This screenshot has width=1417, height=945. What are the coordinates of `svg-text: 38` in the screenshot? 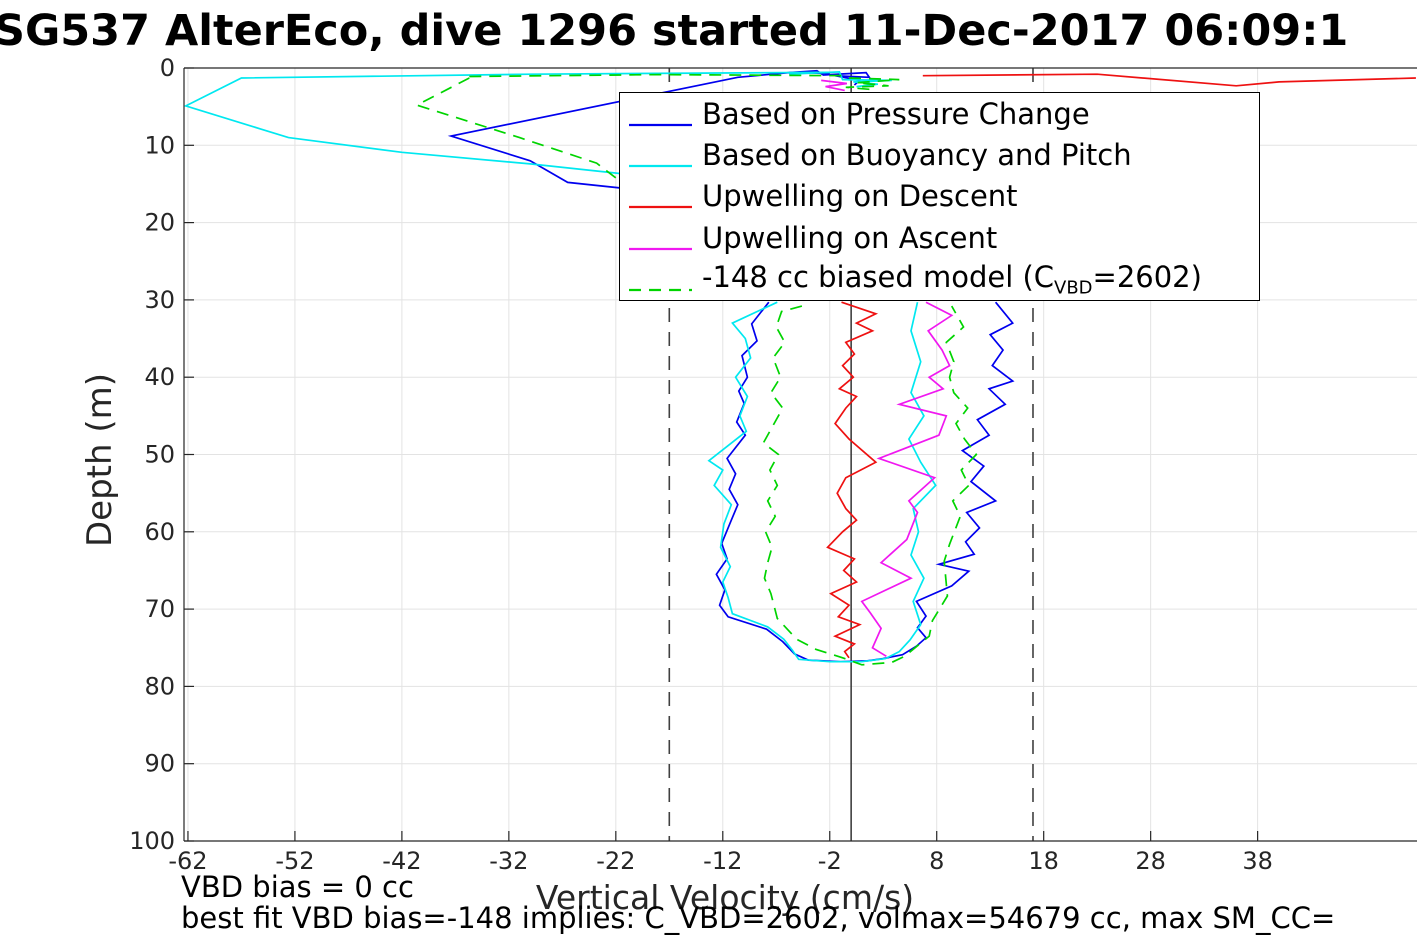 It's located at (1257, 861).